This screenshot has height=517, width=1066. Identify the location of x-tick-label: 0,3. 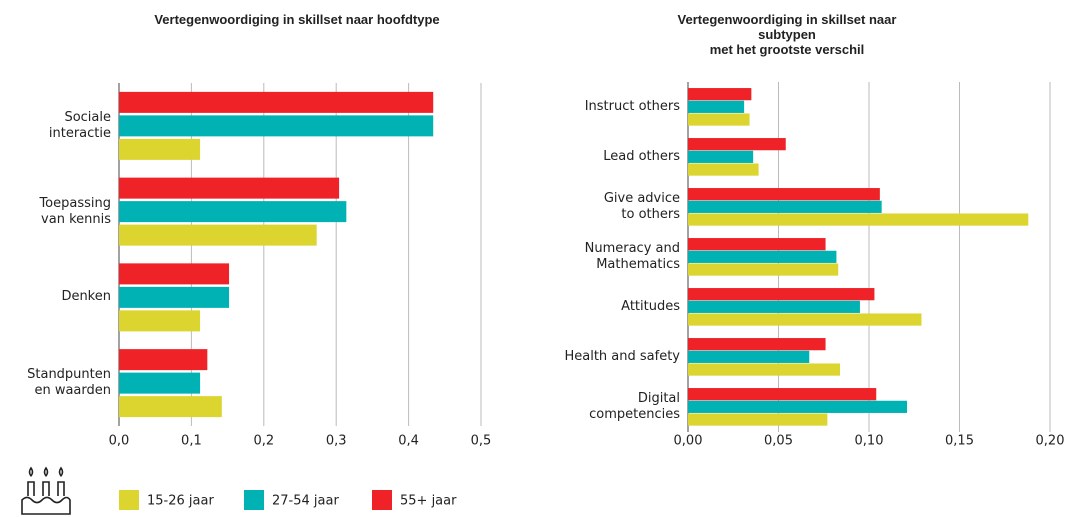
(336, 441).